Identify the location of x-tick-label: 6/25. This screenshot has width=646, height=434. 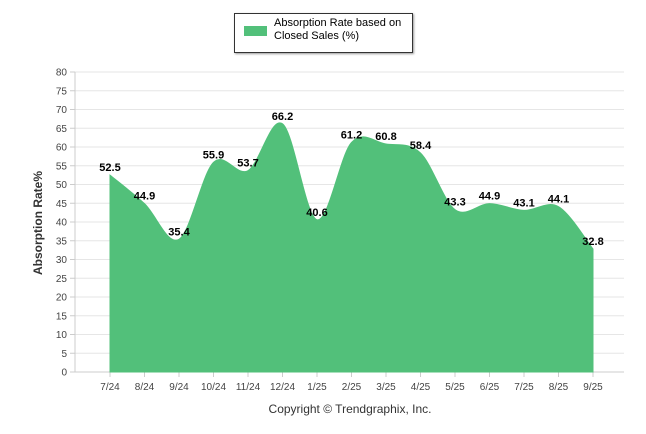
(490, 387).